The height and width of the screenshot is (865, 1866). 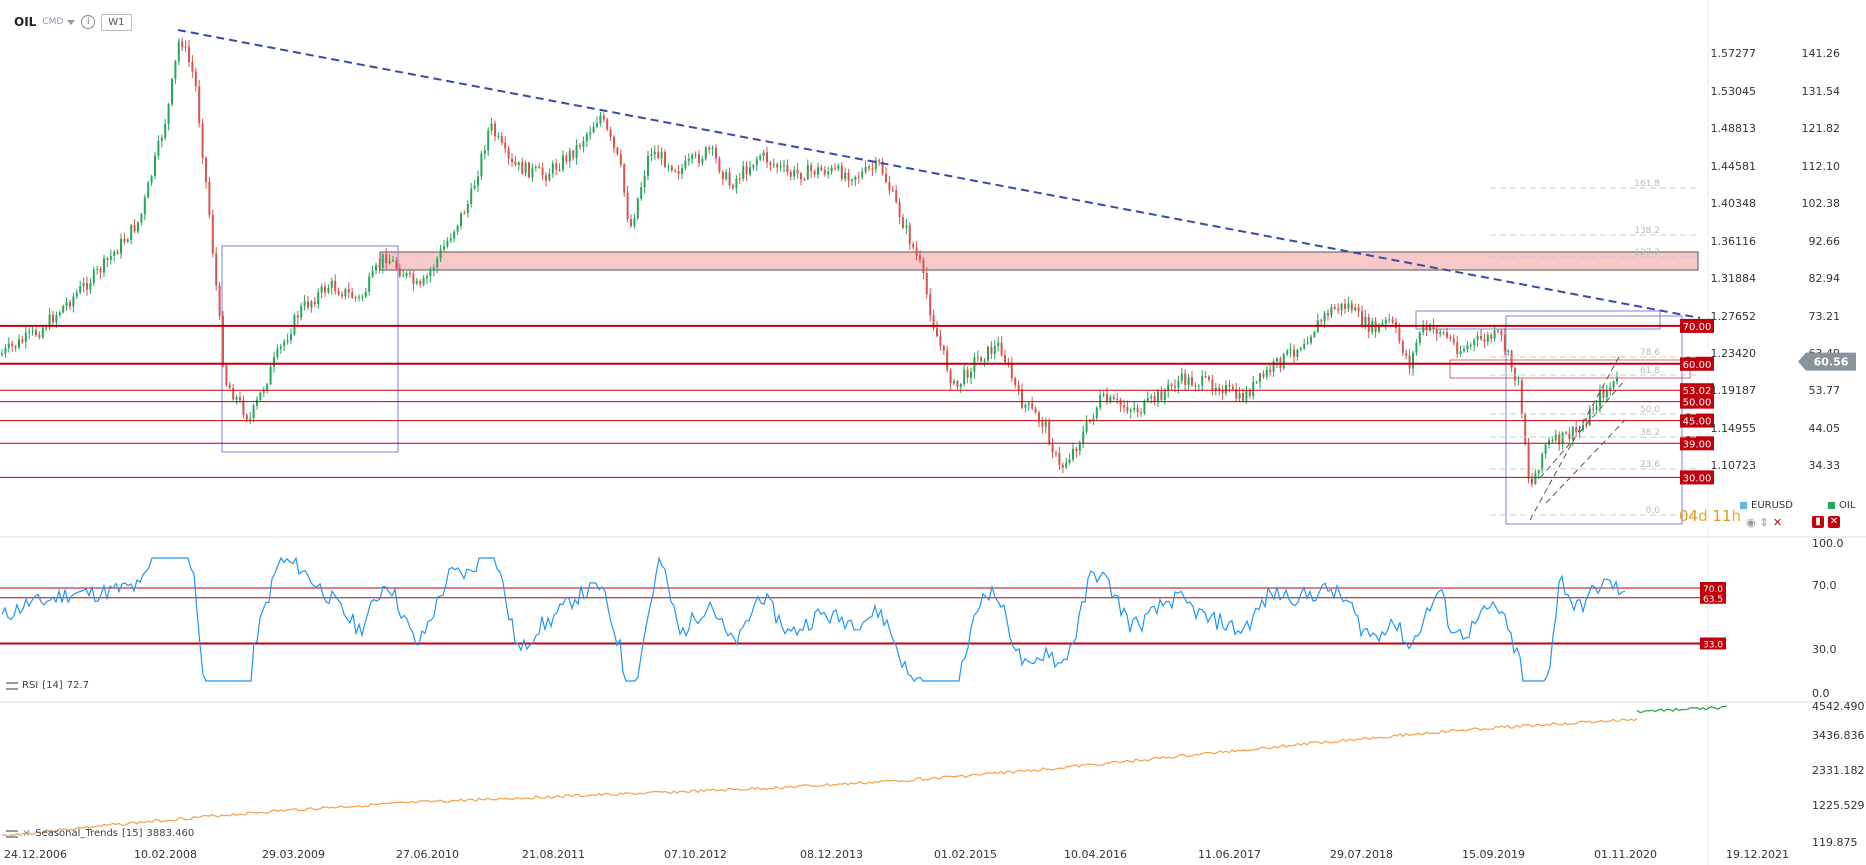 What do you see at coordinates (1736, 516) in the screenshot?
I see `countdown-h-unit: h` at bounding box center [1736, 516].